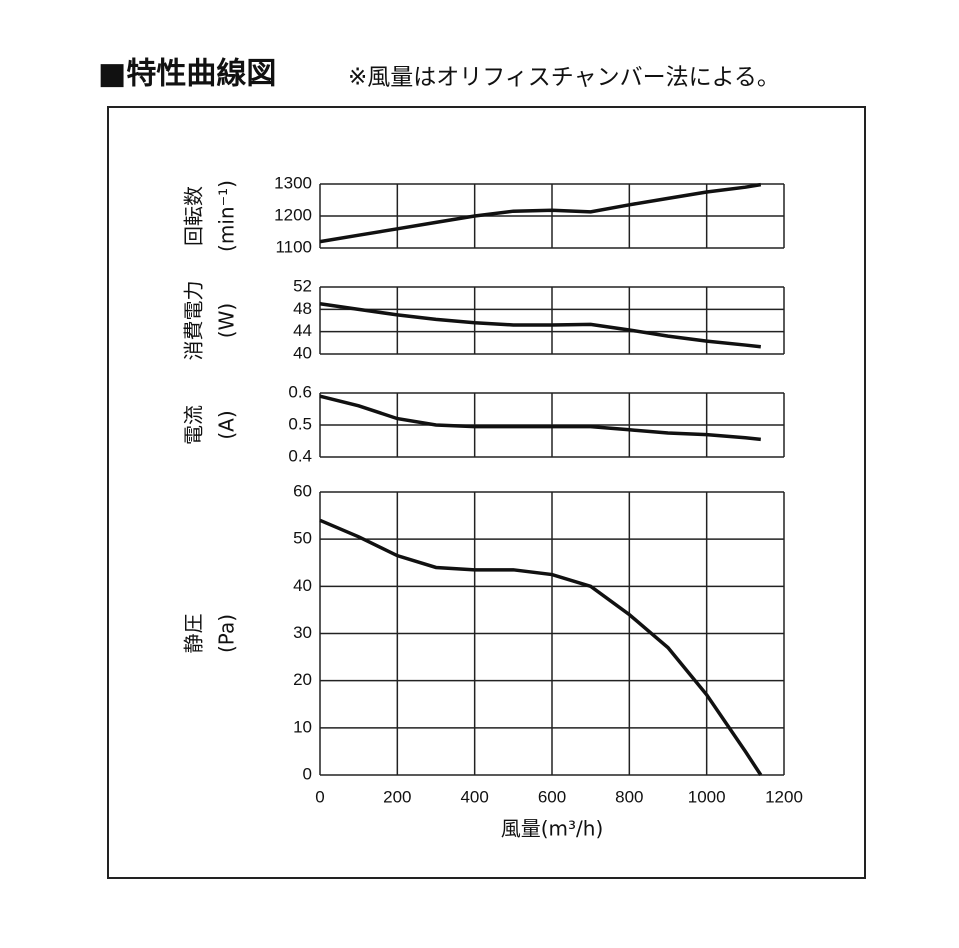 This screenshot has height=948, width=959. What do you see at coordinates (227, 320) in the screenshot?
I see `y-axis-label: (W)` at bounding box center [227, 320].